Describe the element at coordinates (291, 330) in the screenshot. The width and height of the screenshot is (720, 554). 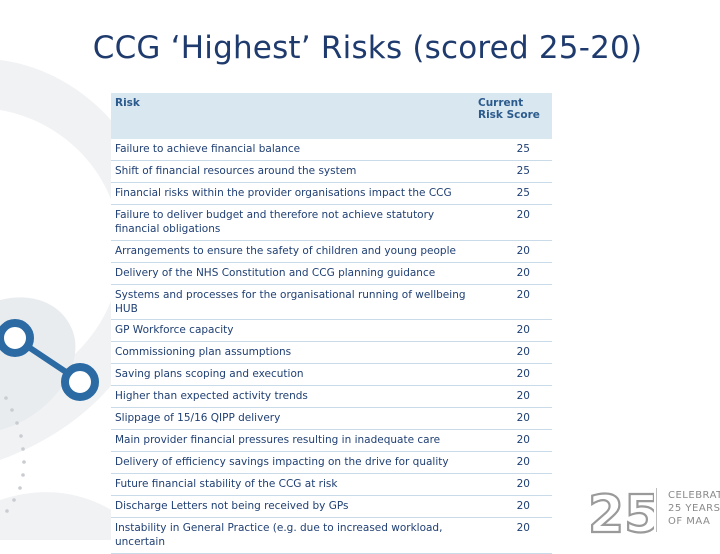
I see `risk-cell: GP Workforce capacity` at that location.